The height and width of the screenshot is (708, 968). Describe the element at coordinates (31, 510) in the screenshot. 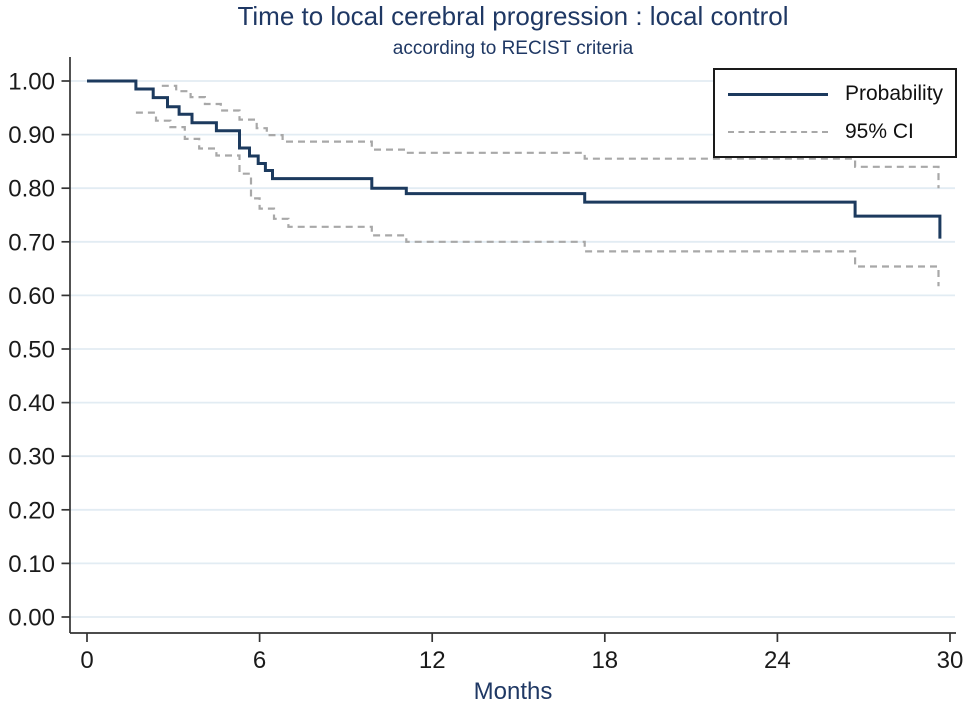

I see `y-tick-label: 0.20` at that location.